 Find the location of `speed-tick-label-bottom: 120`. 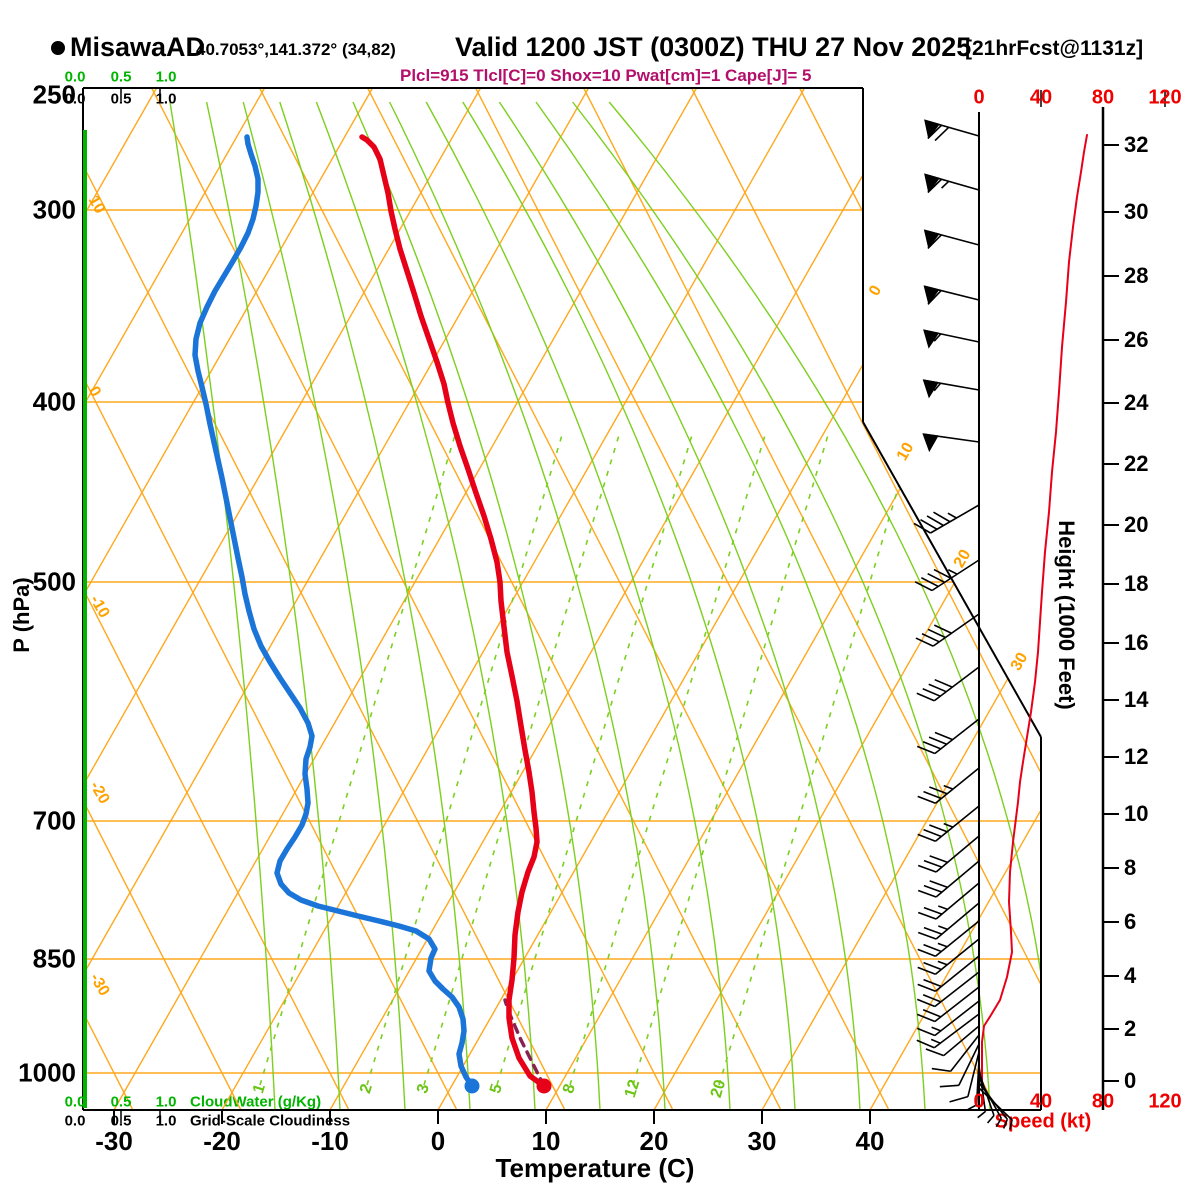

speed-tick-label-bottom: 120 is located at coordinates (1165, 1101).